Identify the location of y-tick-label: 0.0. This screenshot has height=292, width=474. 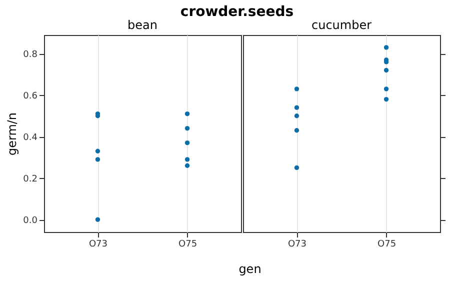
(30, 221).